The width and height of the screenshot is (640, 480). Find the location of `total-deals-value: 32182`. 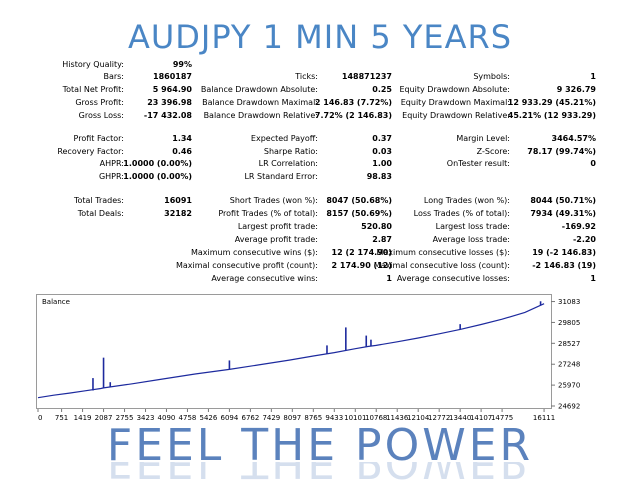

total-deals-value: 32182 is located at coordinates (178, 213).